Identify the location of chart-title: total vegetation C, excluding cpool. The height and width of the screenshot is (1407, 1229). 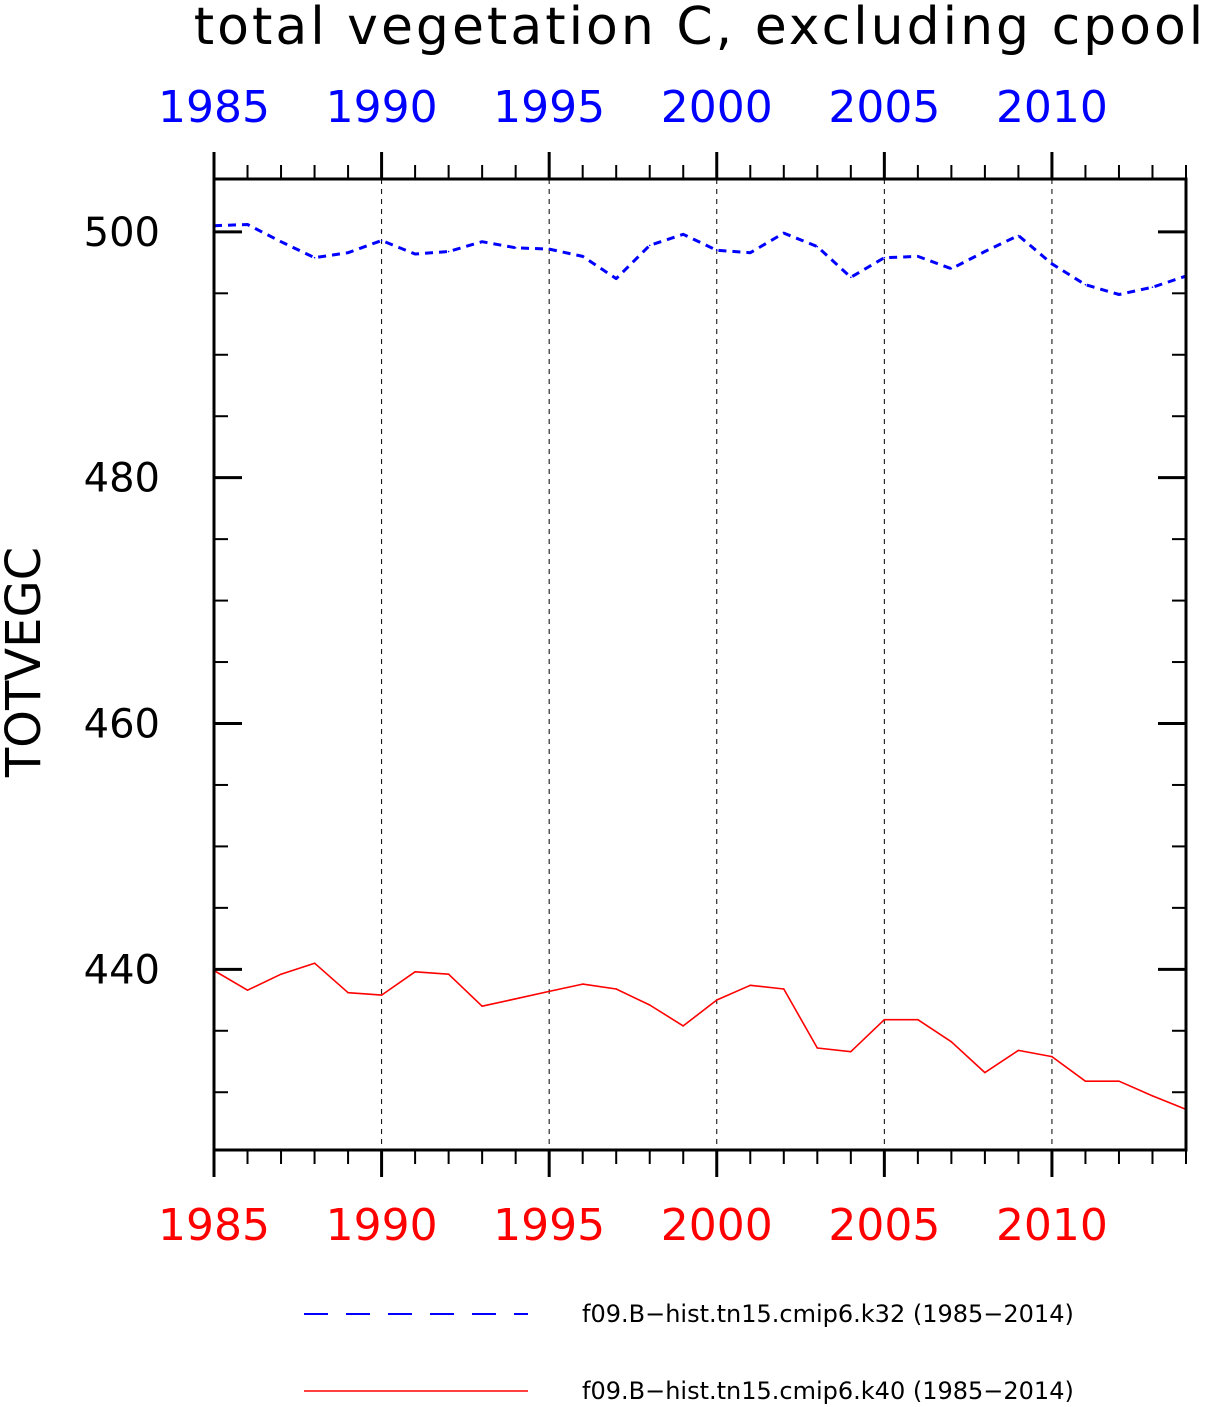
(700, 28).